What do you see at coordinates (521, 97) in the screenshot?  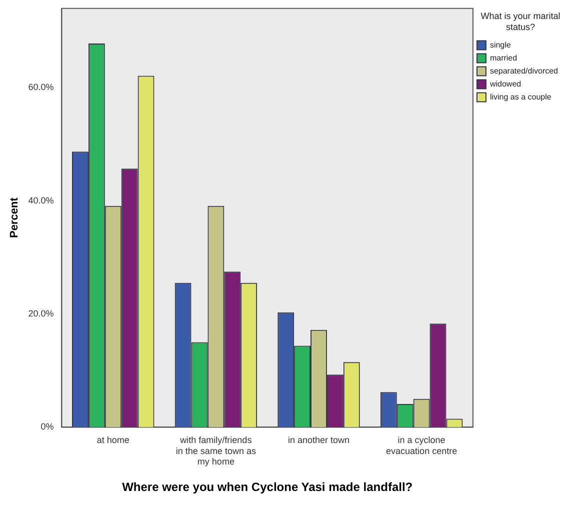 I see `legend-label: living as a couple` at bounding box center [521, 97].